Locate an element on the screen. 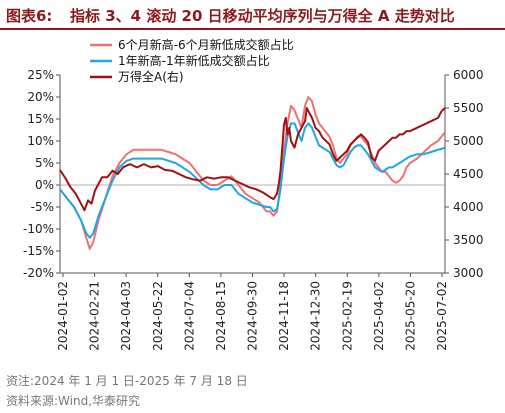 The image size is (505, 413). source-note: 资料来源:Wind,华泰研究 is located at coordinates (73, 401).